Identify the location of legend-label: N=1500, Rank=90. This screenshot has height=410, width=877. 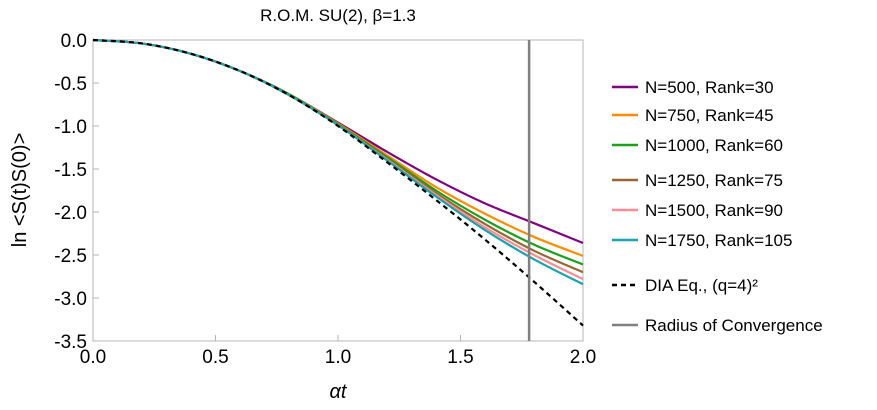
(714, 210).